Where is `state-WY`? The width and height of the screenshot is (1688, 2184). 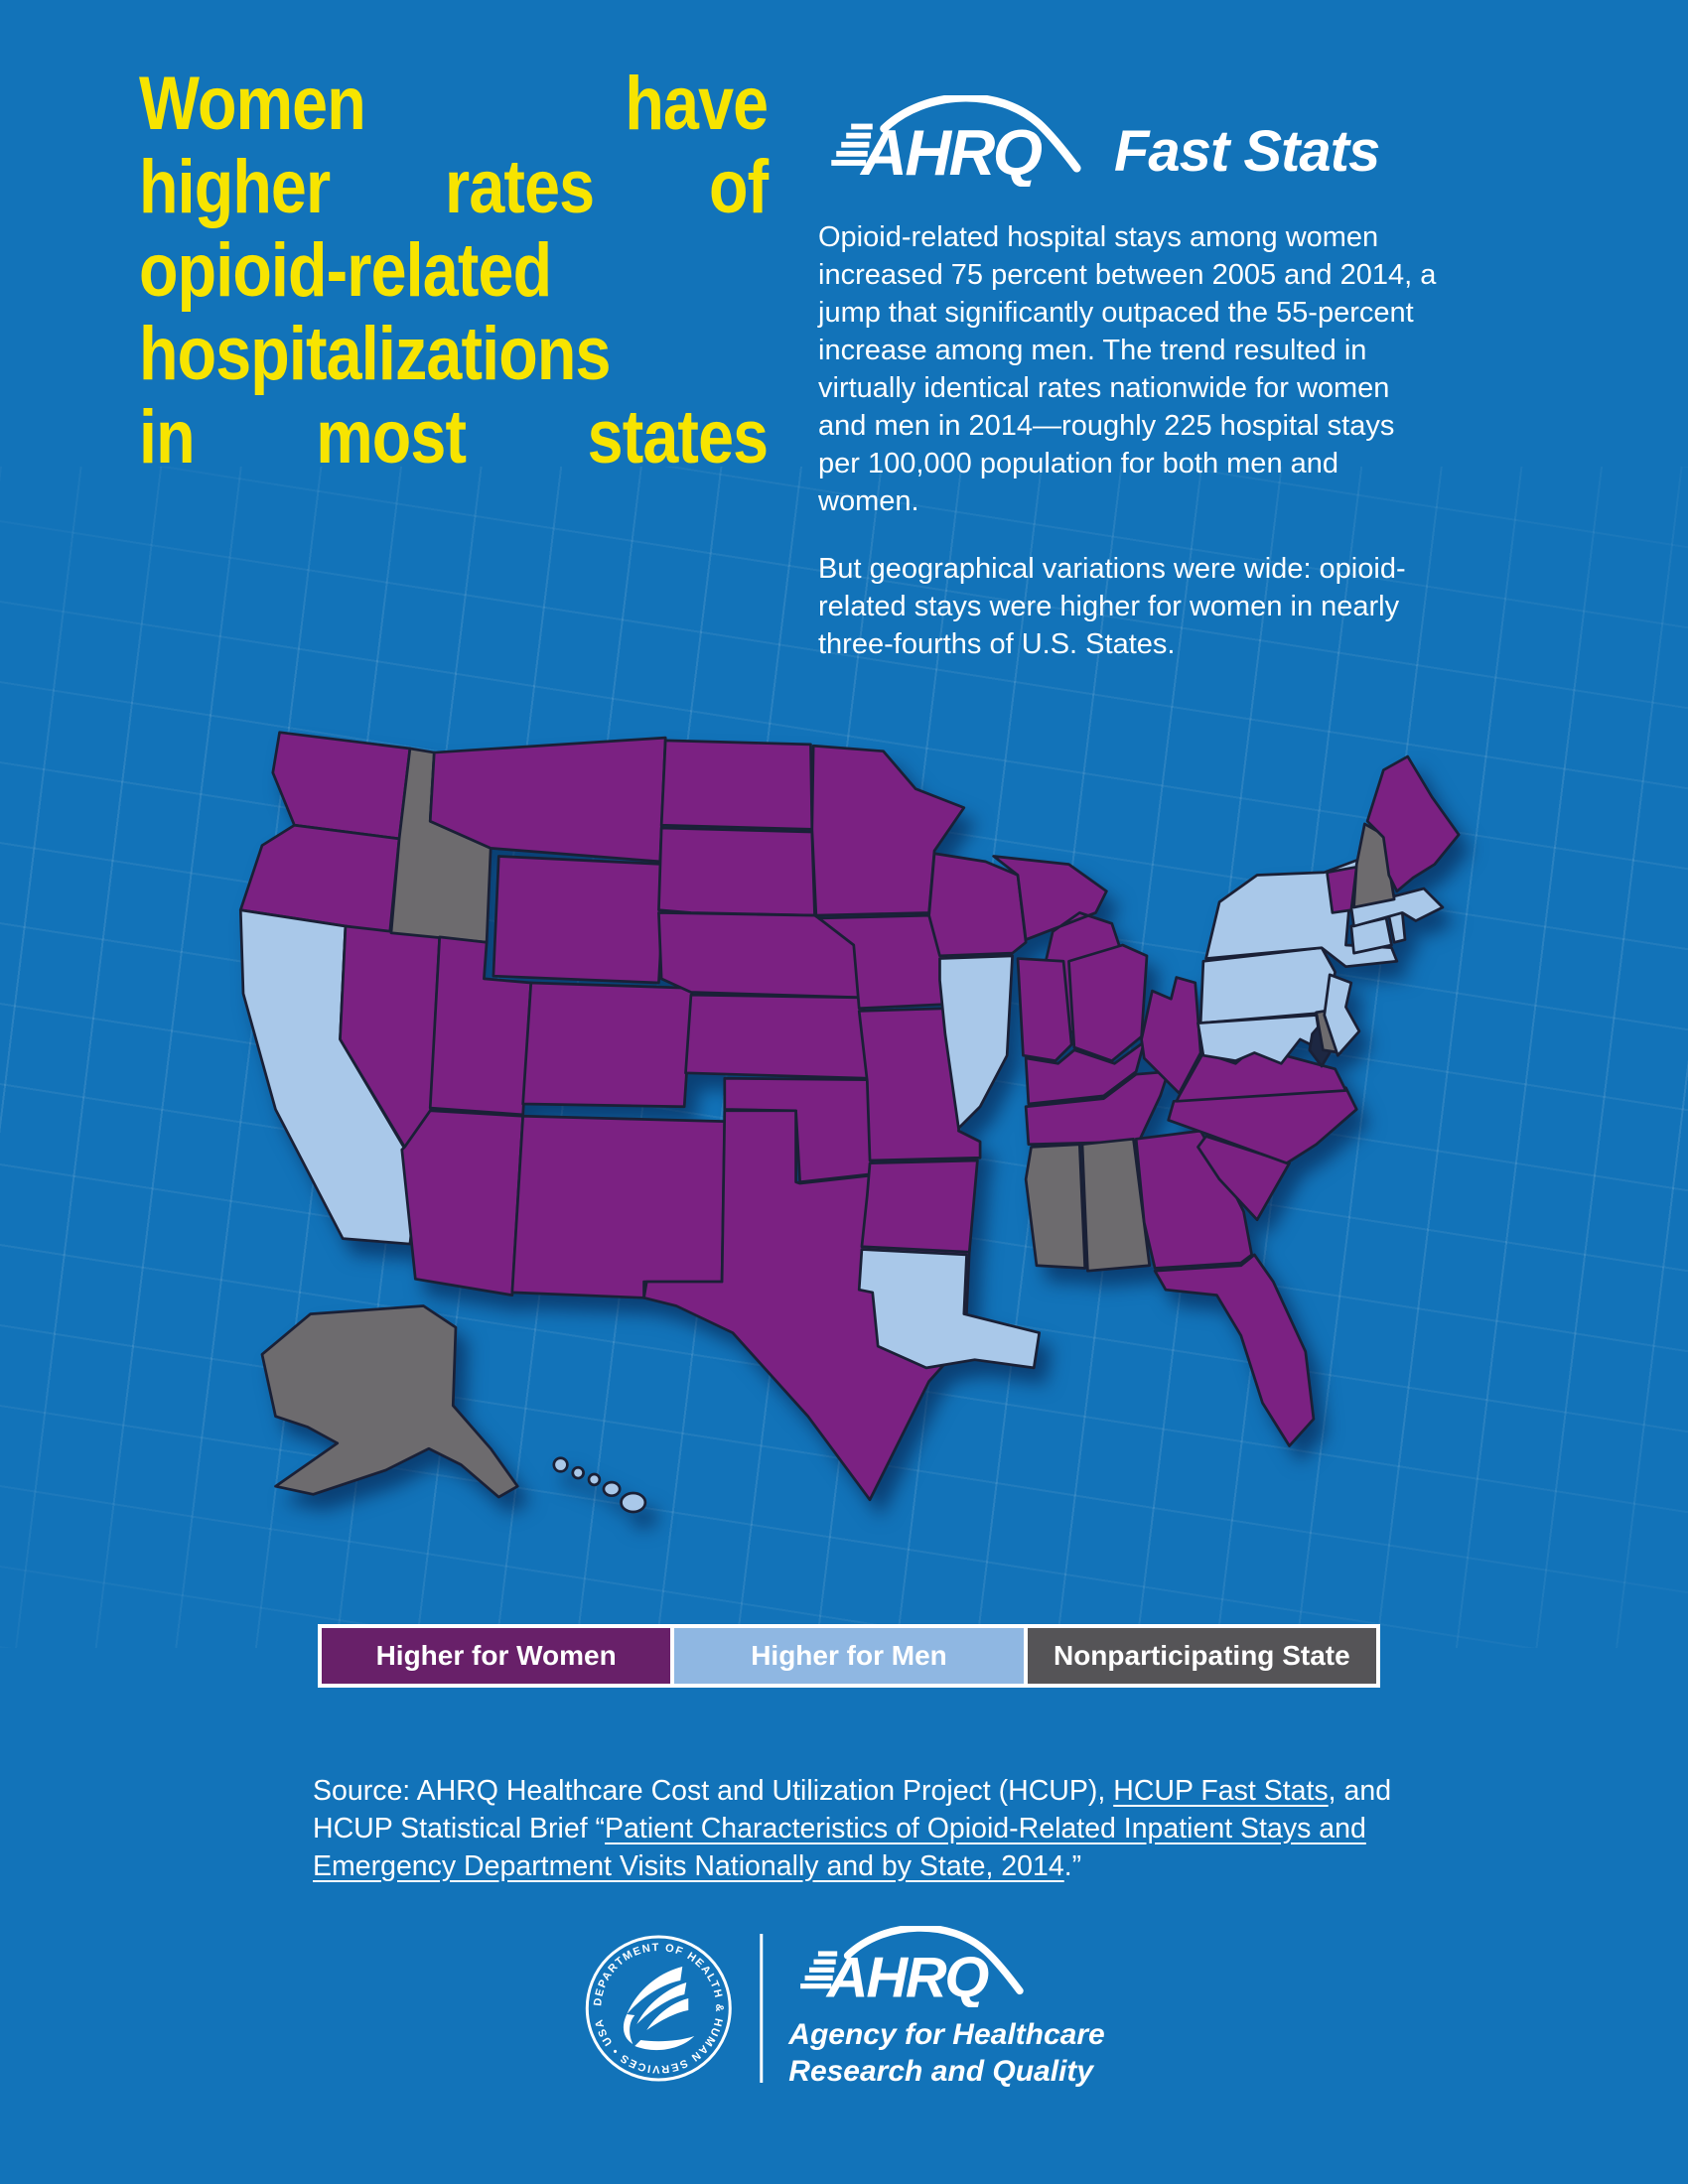 state-WY is located at coordinates (579, 920).